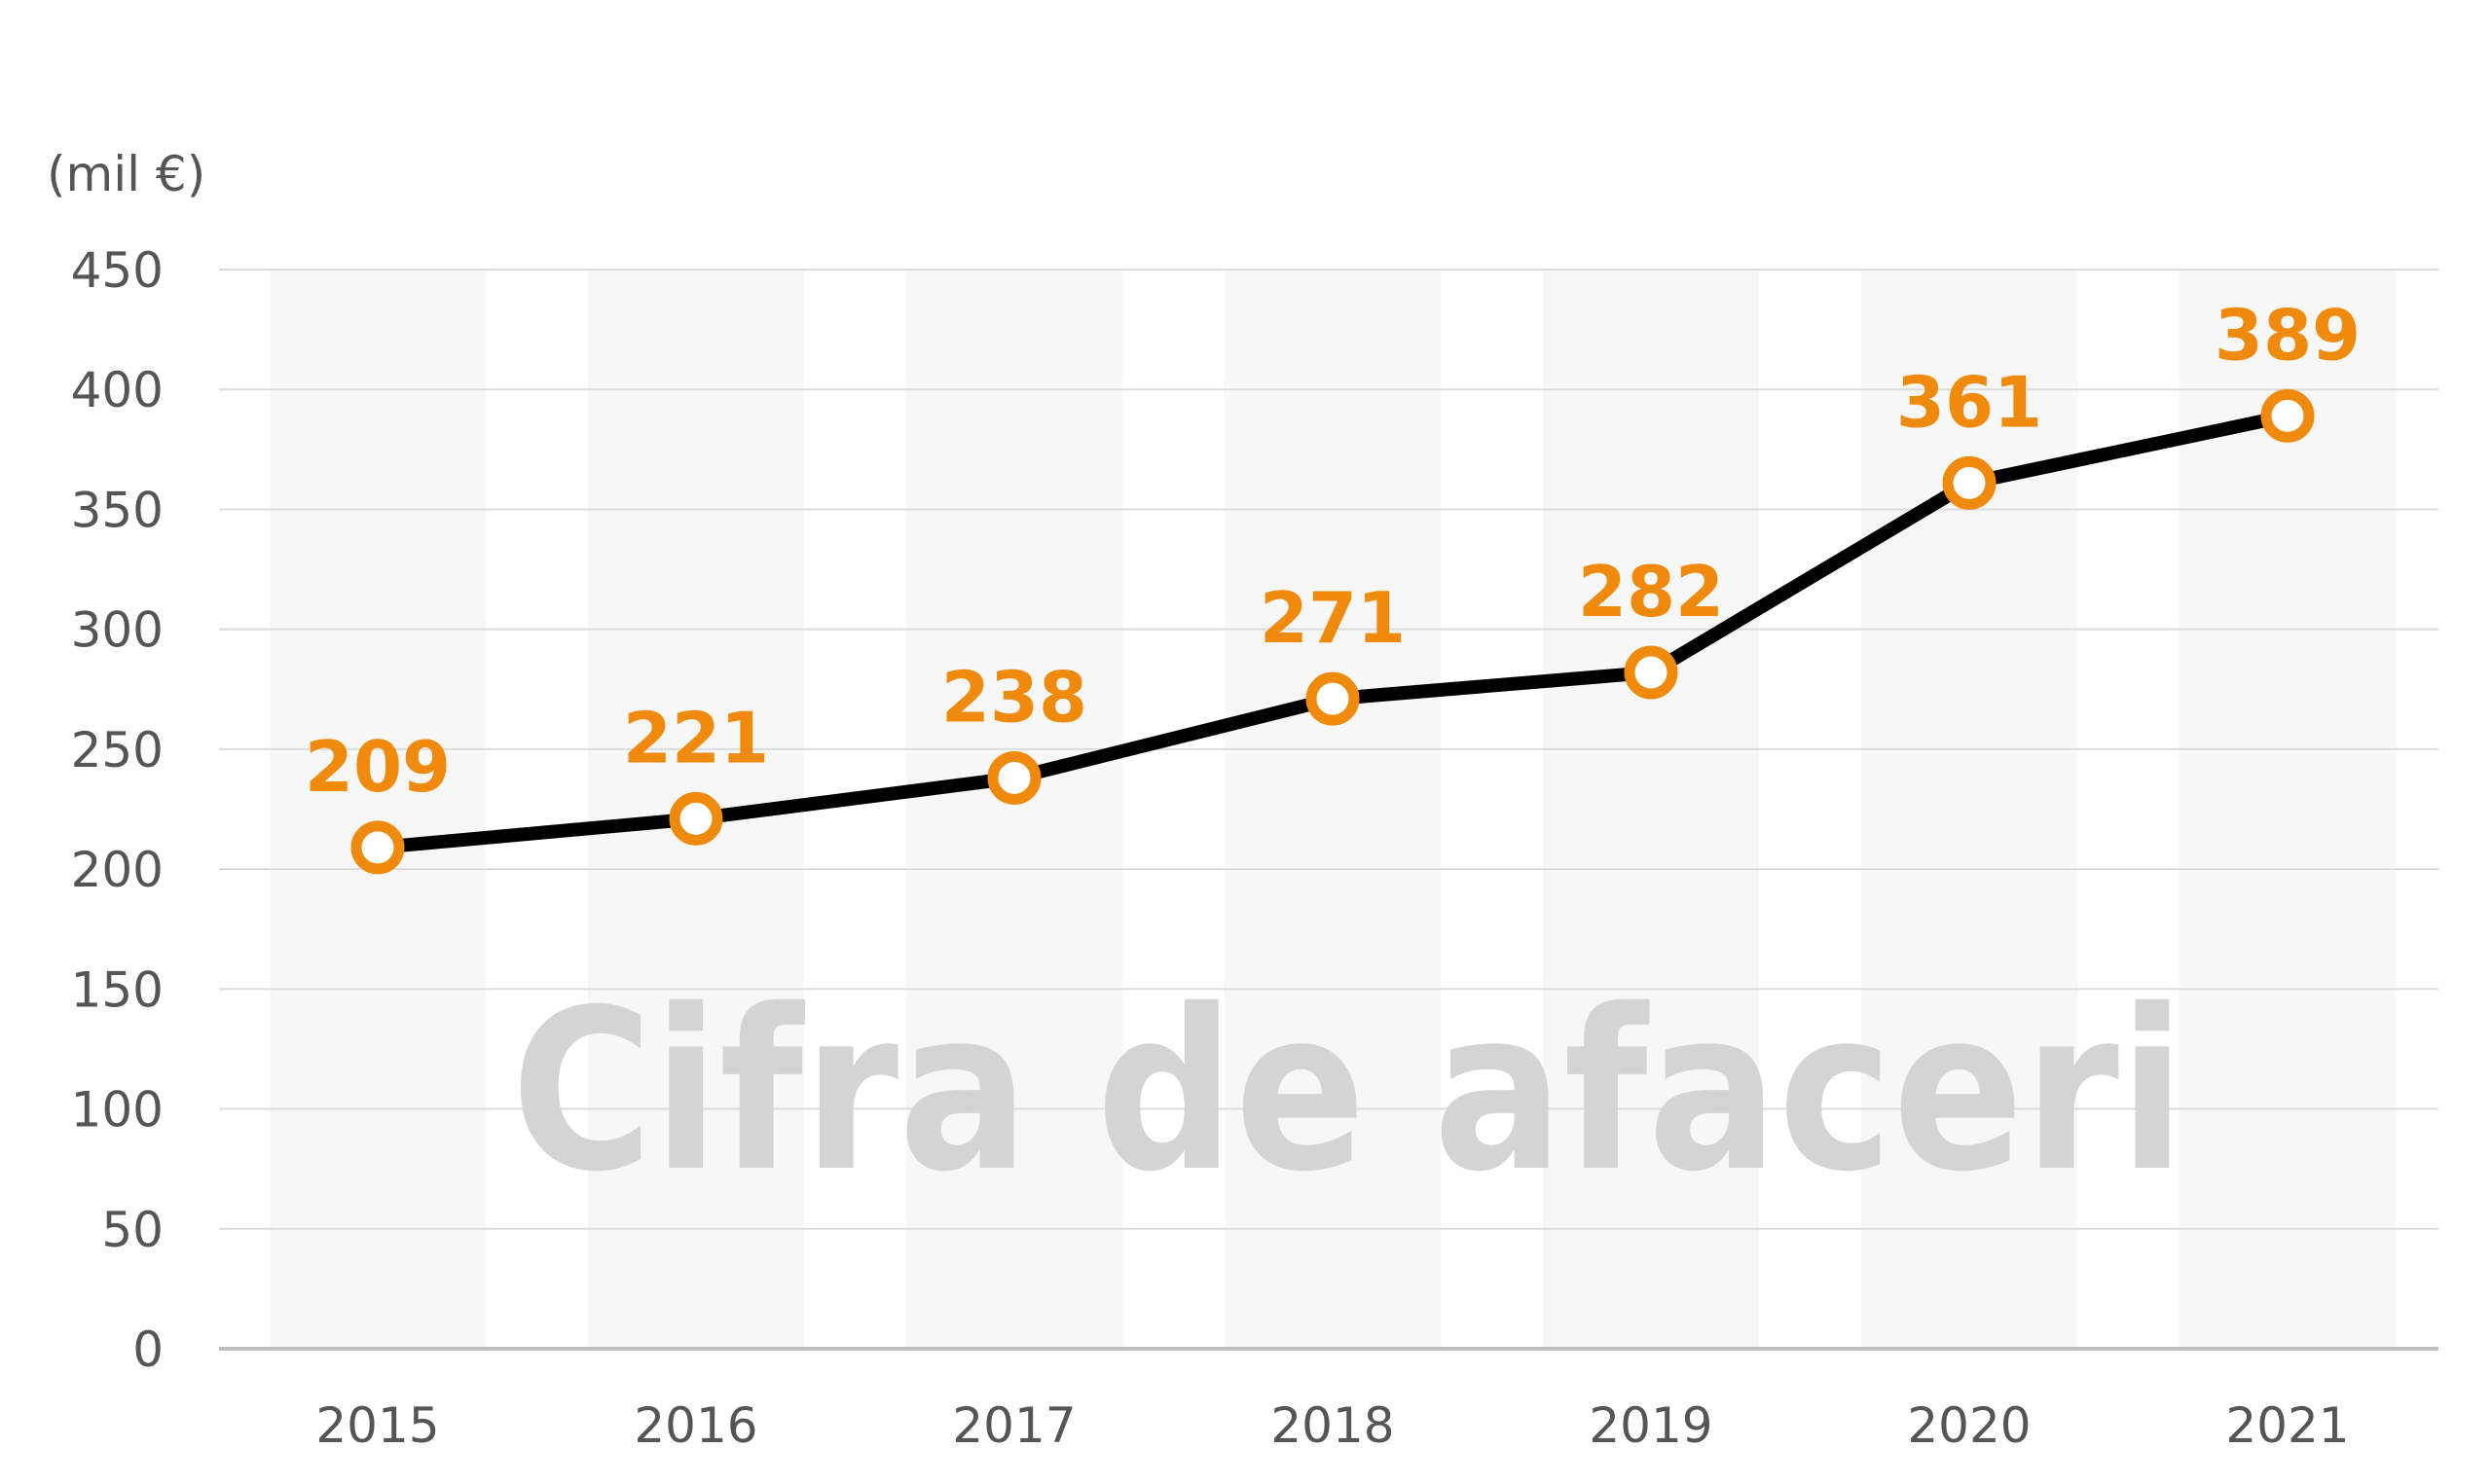  What do you see at coordinates (696, 738) in the screenshot?
I see `data-label: 221` at bounding box center [696, 738].